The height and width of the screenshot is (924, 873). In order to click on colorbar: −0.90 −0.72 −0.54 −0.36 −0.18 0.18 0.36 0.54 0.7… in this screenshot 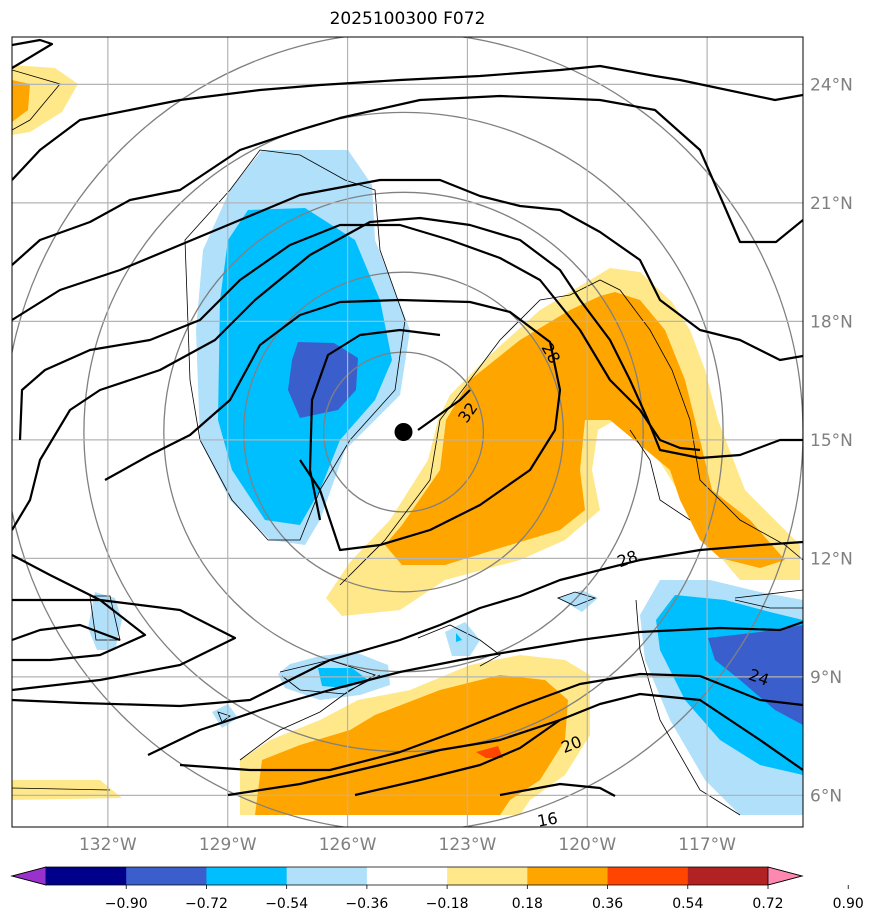, I will do `click(437, 889)`.